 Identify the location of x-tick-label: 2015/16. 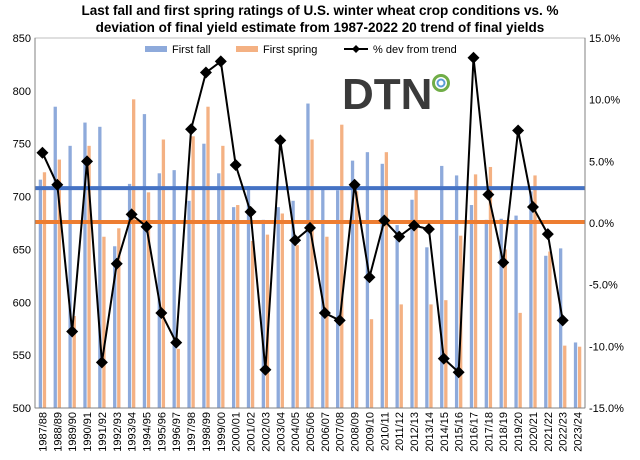
(460, 432).